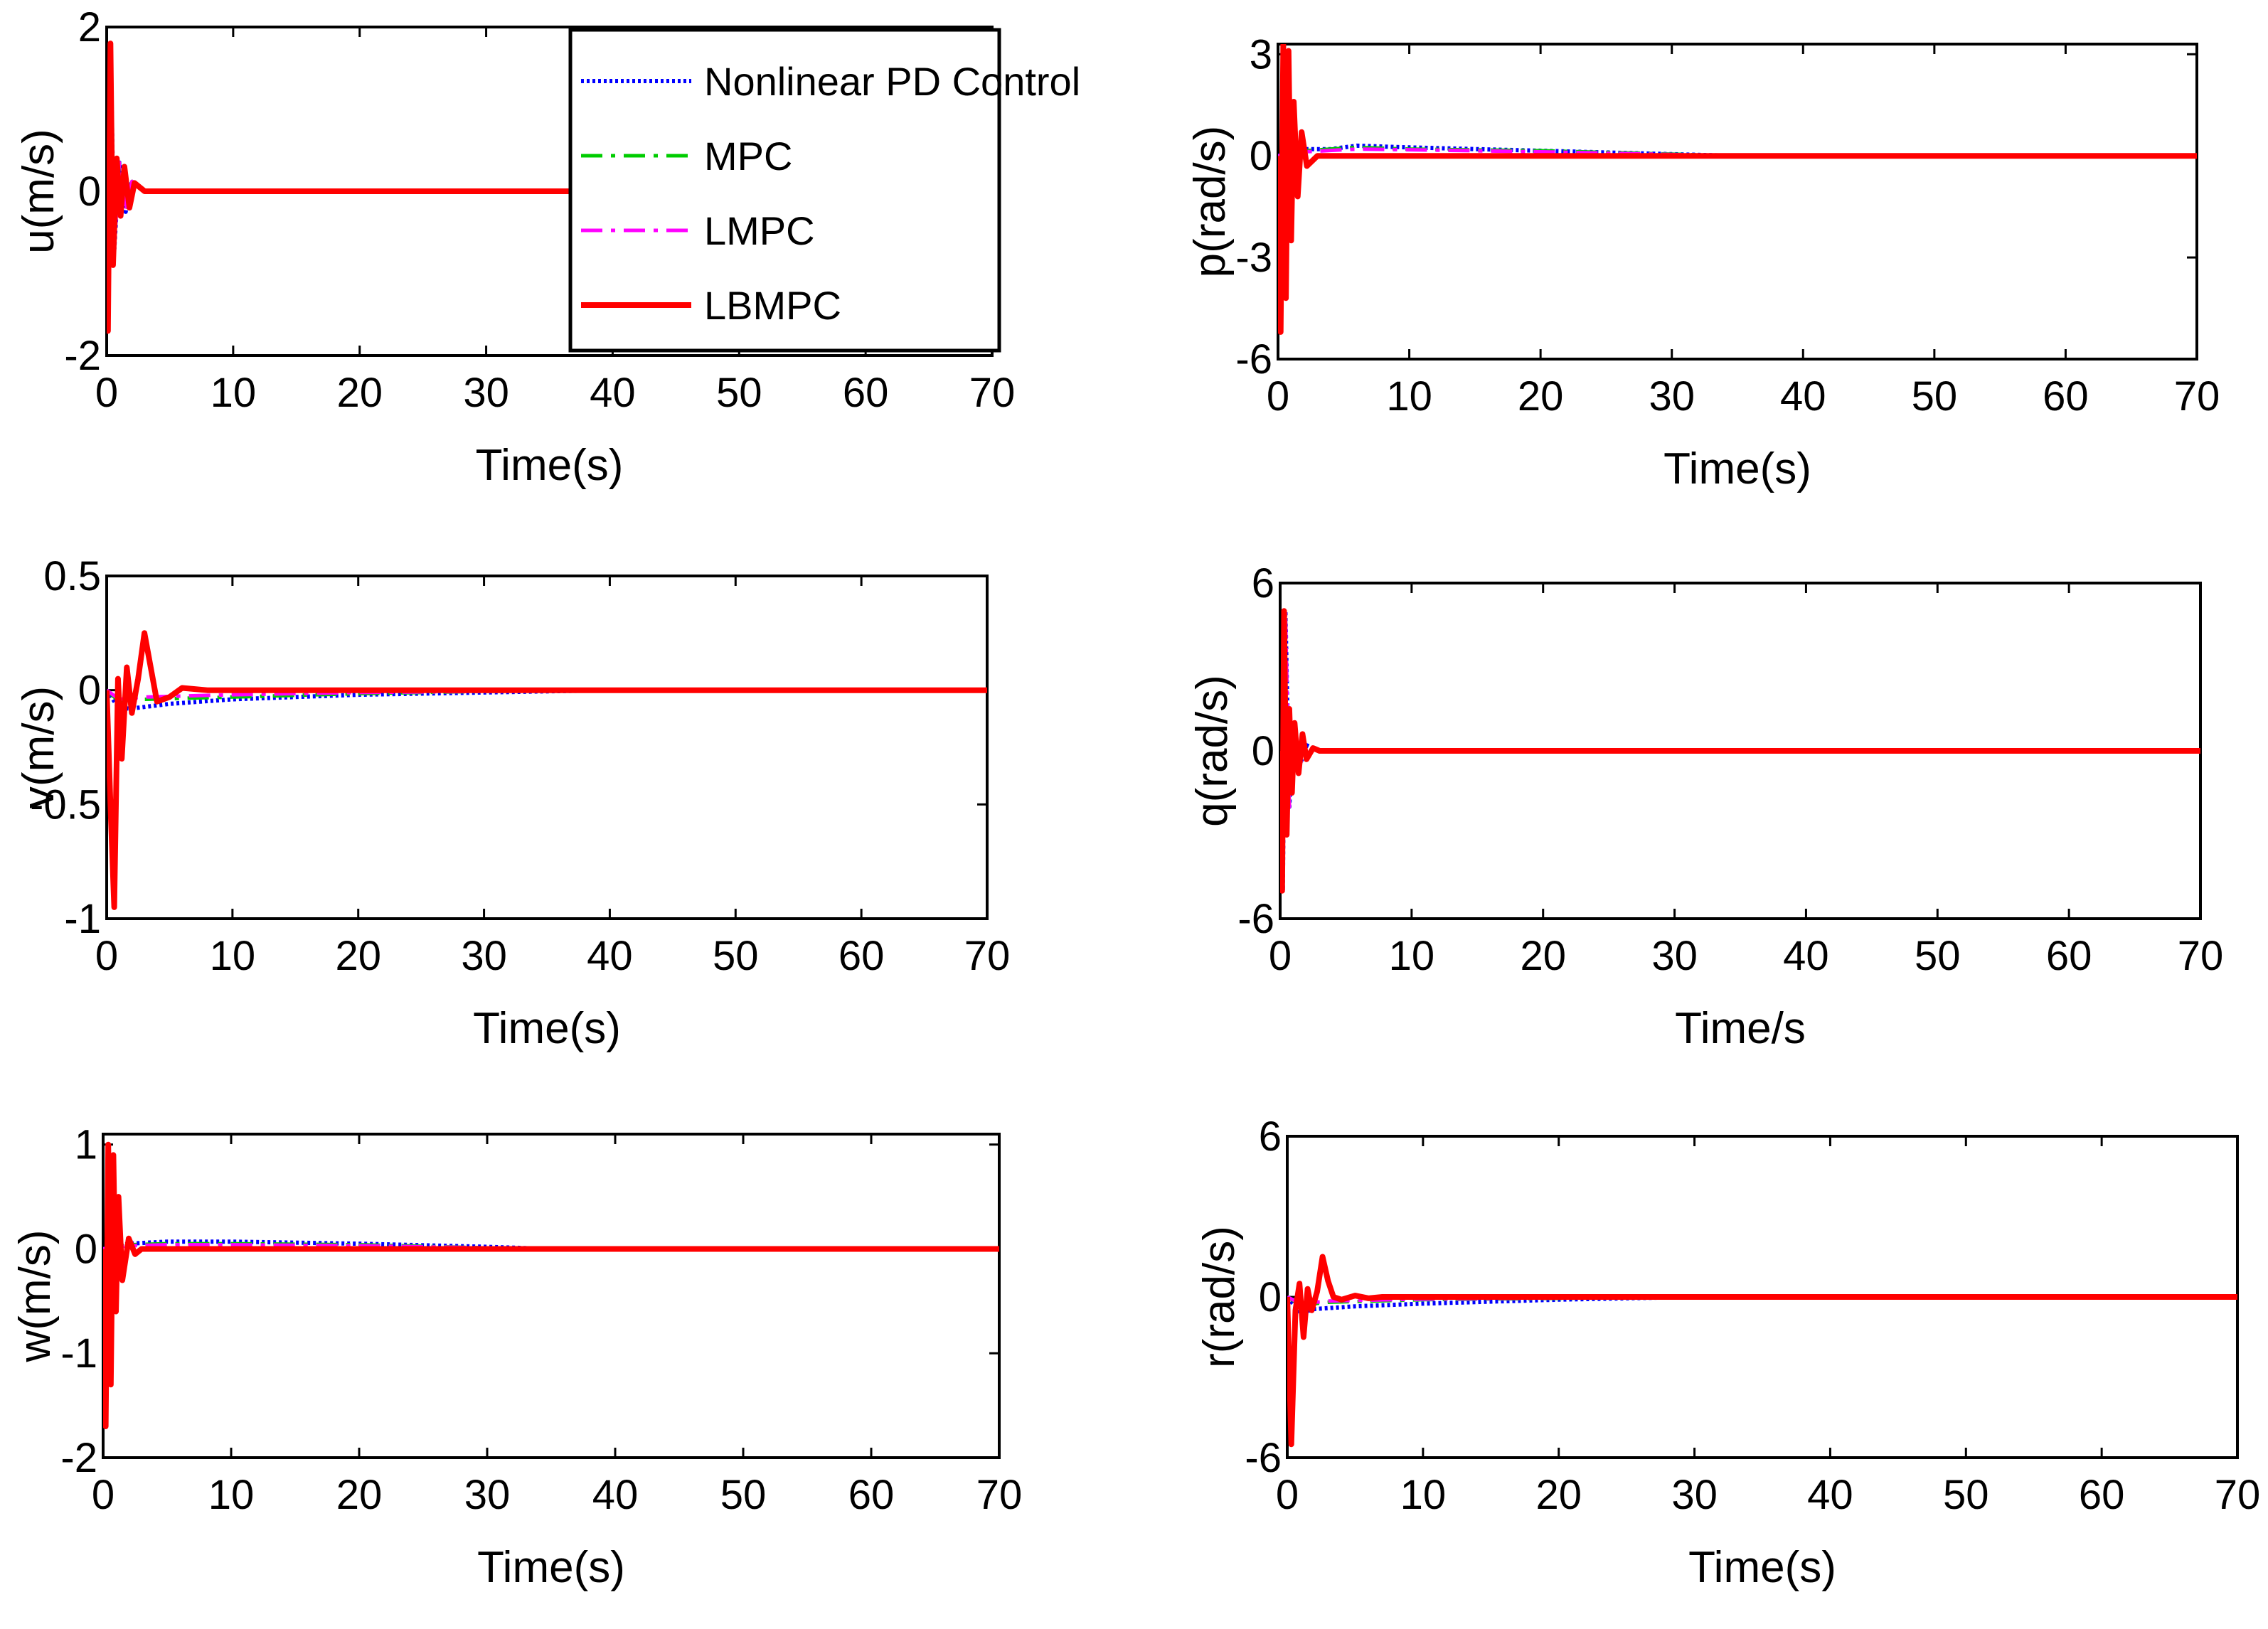 The height and width of the screenshot is (1629, 2268). I want to click on y-axis-title: v(m/s), so click(38, 747).